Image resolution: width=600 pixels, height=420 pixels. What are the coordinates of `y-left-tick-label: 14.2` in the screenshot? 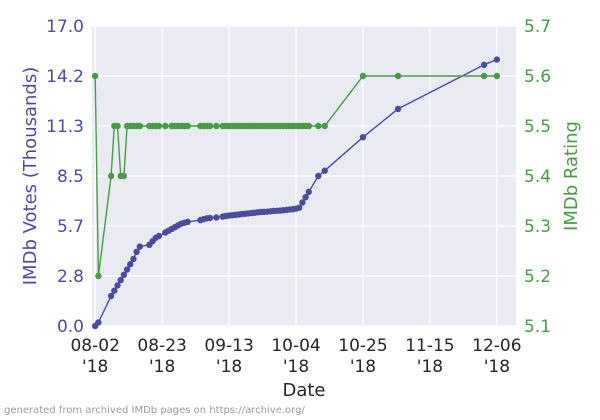 It's located at (65, 77).